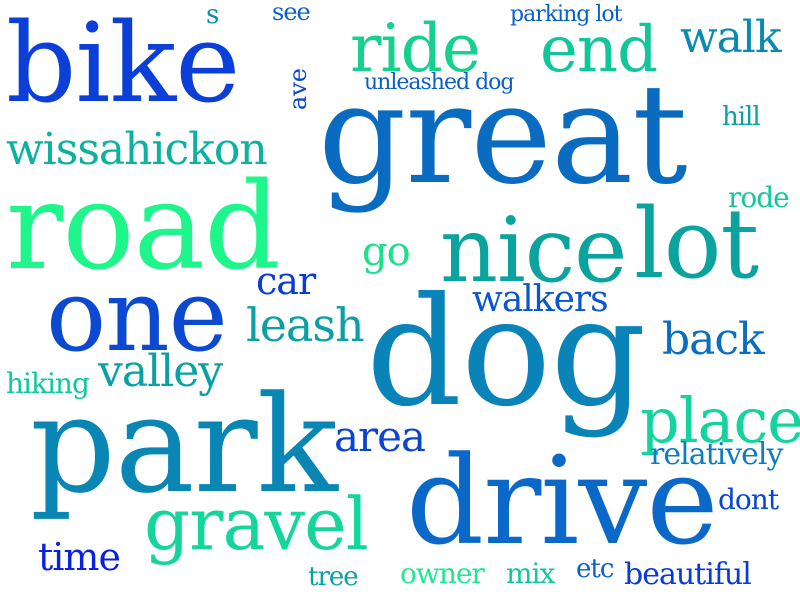  Describe the element at coordinates (540, 299) in the screenshot. I see `word-walkers: walkers` at that location.